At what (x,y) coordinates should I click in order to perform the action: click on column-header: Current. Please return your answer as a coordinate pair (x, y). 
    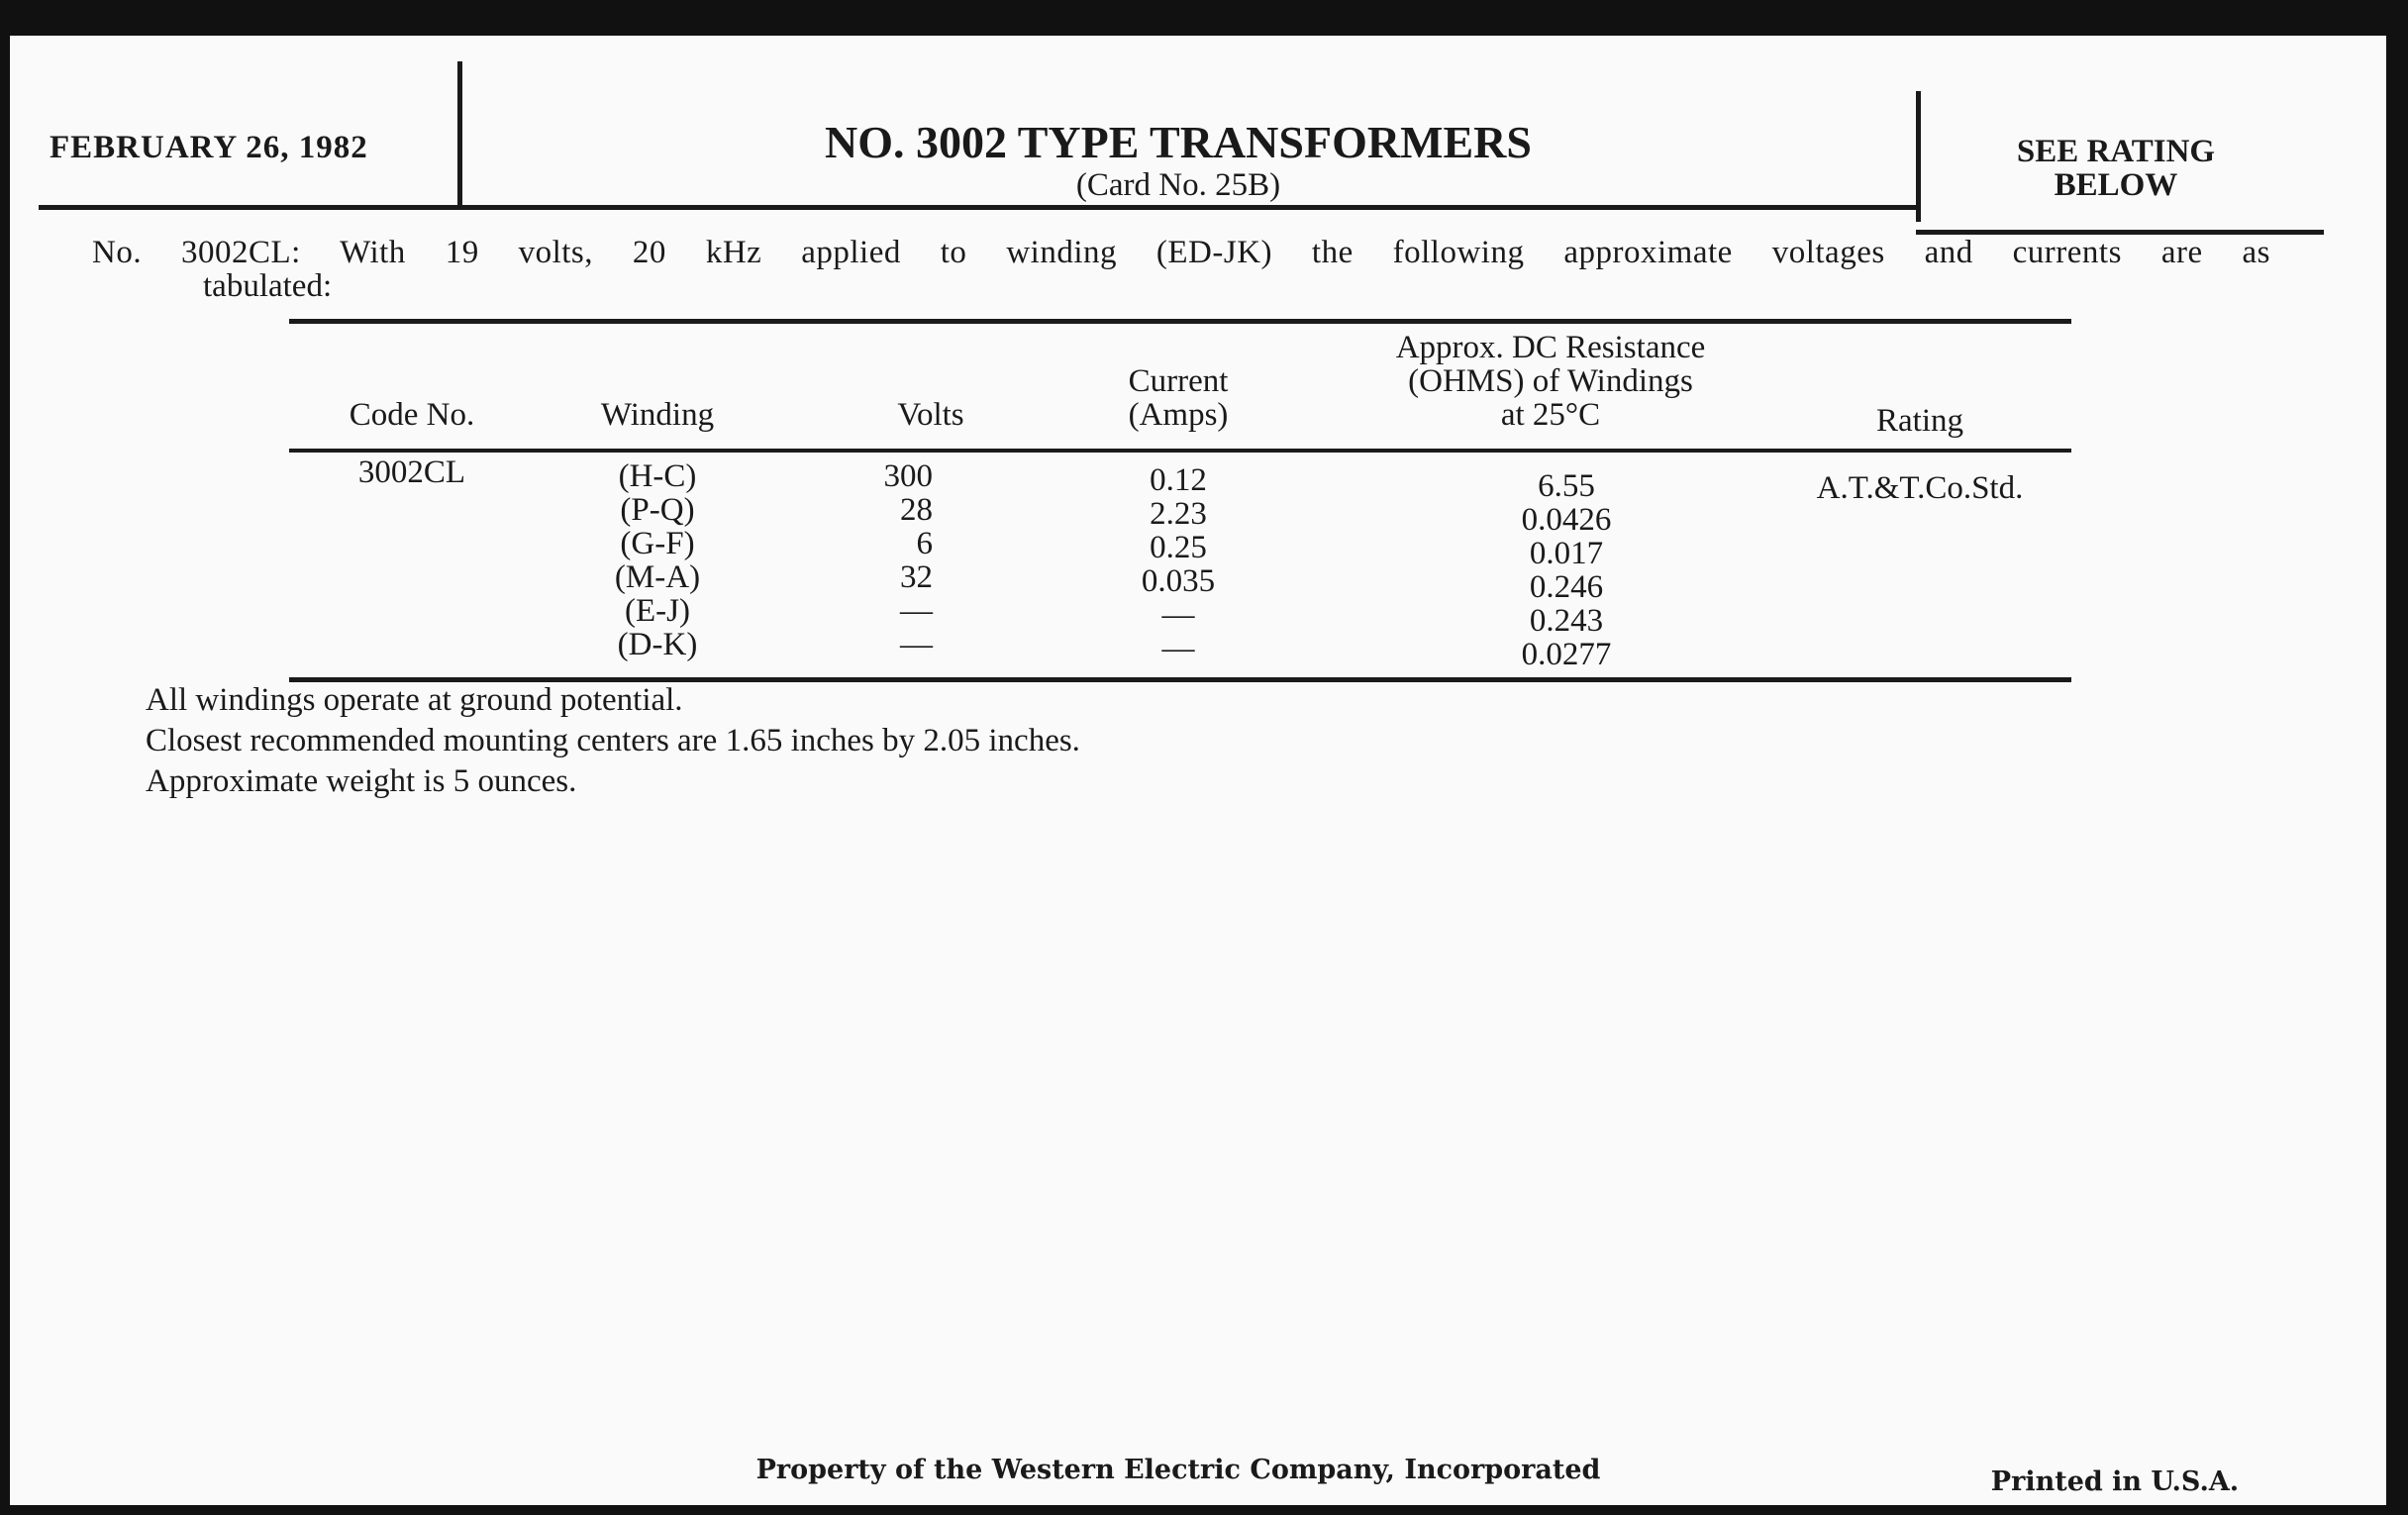
    Looking at the image, I should click on (1178, 381).